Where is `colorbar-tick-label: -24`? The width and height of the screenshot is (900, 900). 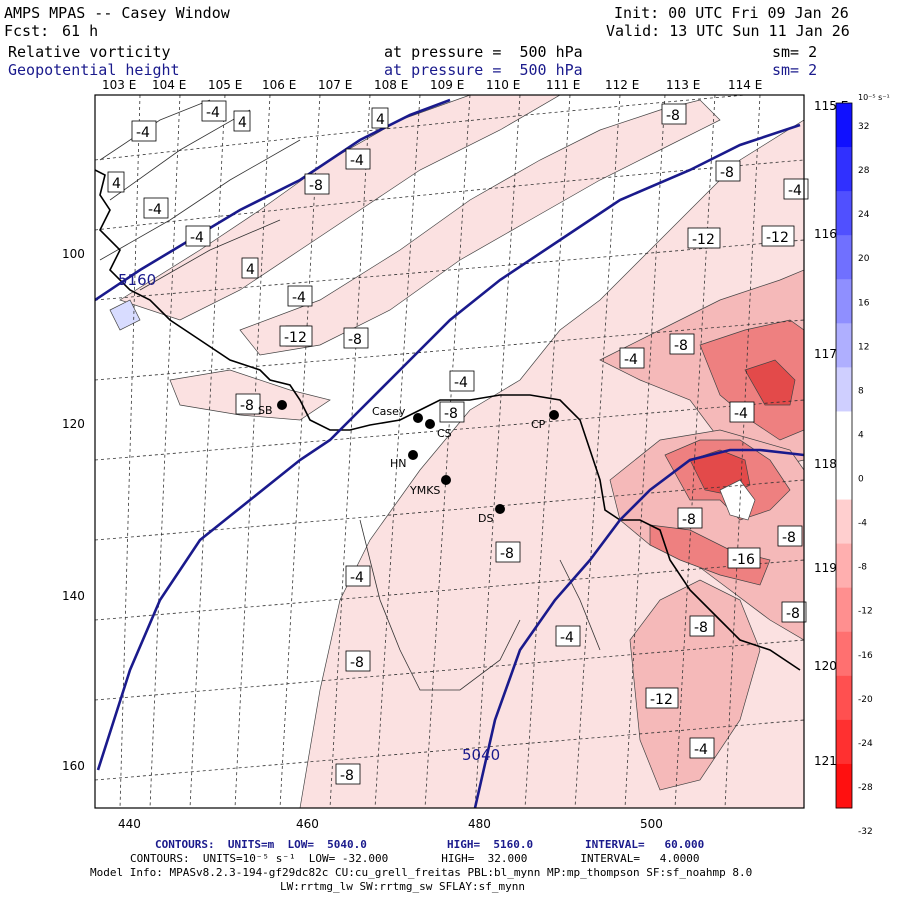 colorbar-tick-label: -24 is located at coordinates (865, 744).